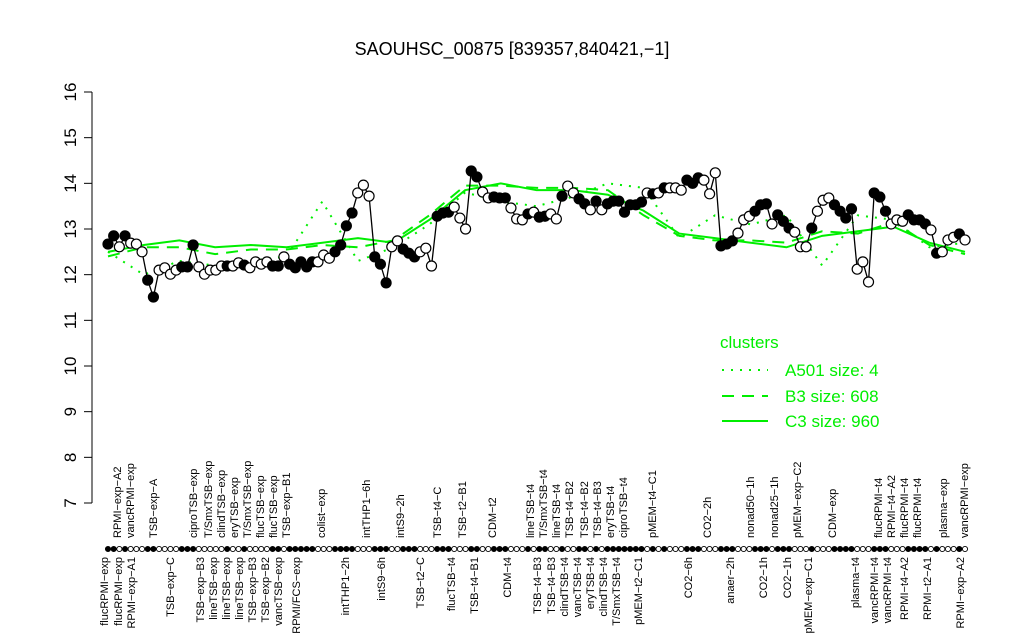  Describe the element at coordinates (261, 506) in the screenshot. I see `sample-label-top: flucTSB−exp` at that location.